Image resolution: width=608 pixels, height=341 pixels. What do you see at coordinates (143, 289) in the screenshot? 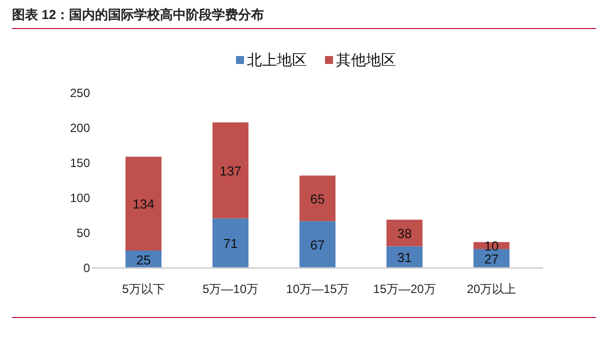
I see `x-tick-label: 5万以下` at bounding box center [143, 289].